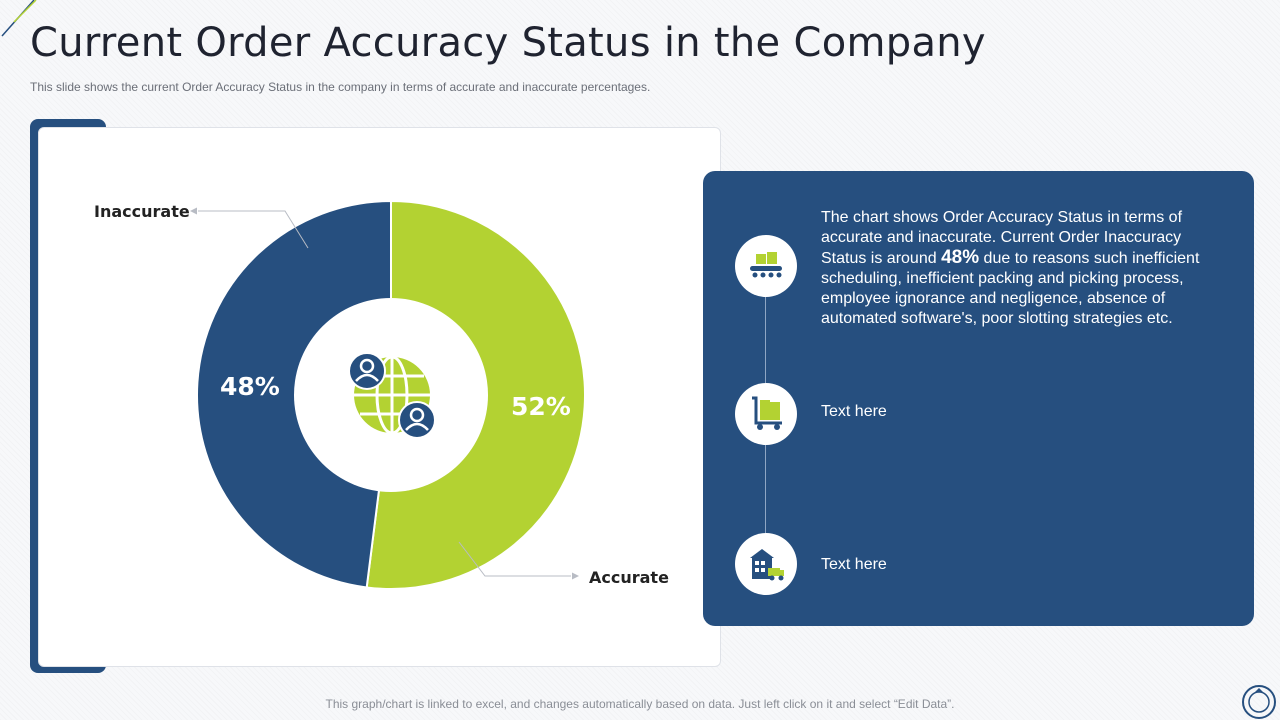  I want to click on warehouse-truck-icon, so click(766, 564).